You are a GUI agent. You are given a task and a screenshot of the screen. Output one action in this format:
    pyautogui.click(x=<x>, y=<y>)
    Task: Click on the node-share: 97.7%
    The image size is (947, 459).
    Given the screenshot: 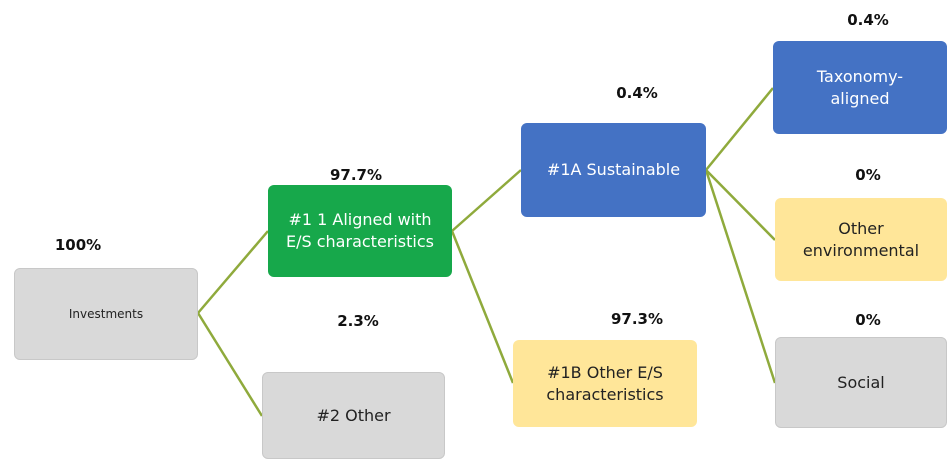 What is the action you would take?
    pyautogui.click(x=356, y=175)
    